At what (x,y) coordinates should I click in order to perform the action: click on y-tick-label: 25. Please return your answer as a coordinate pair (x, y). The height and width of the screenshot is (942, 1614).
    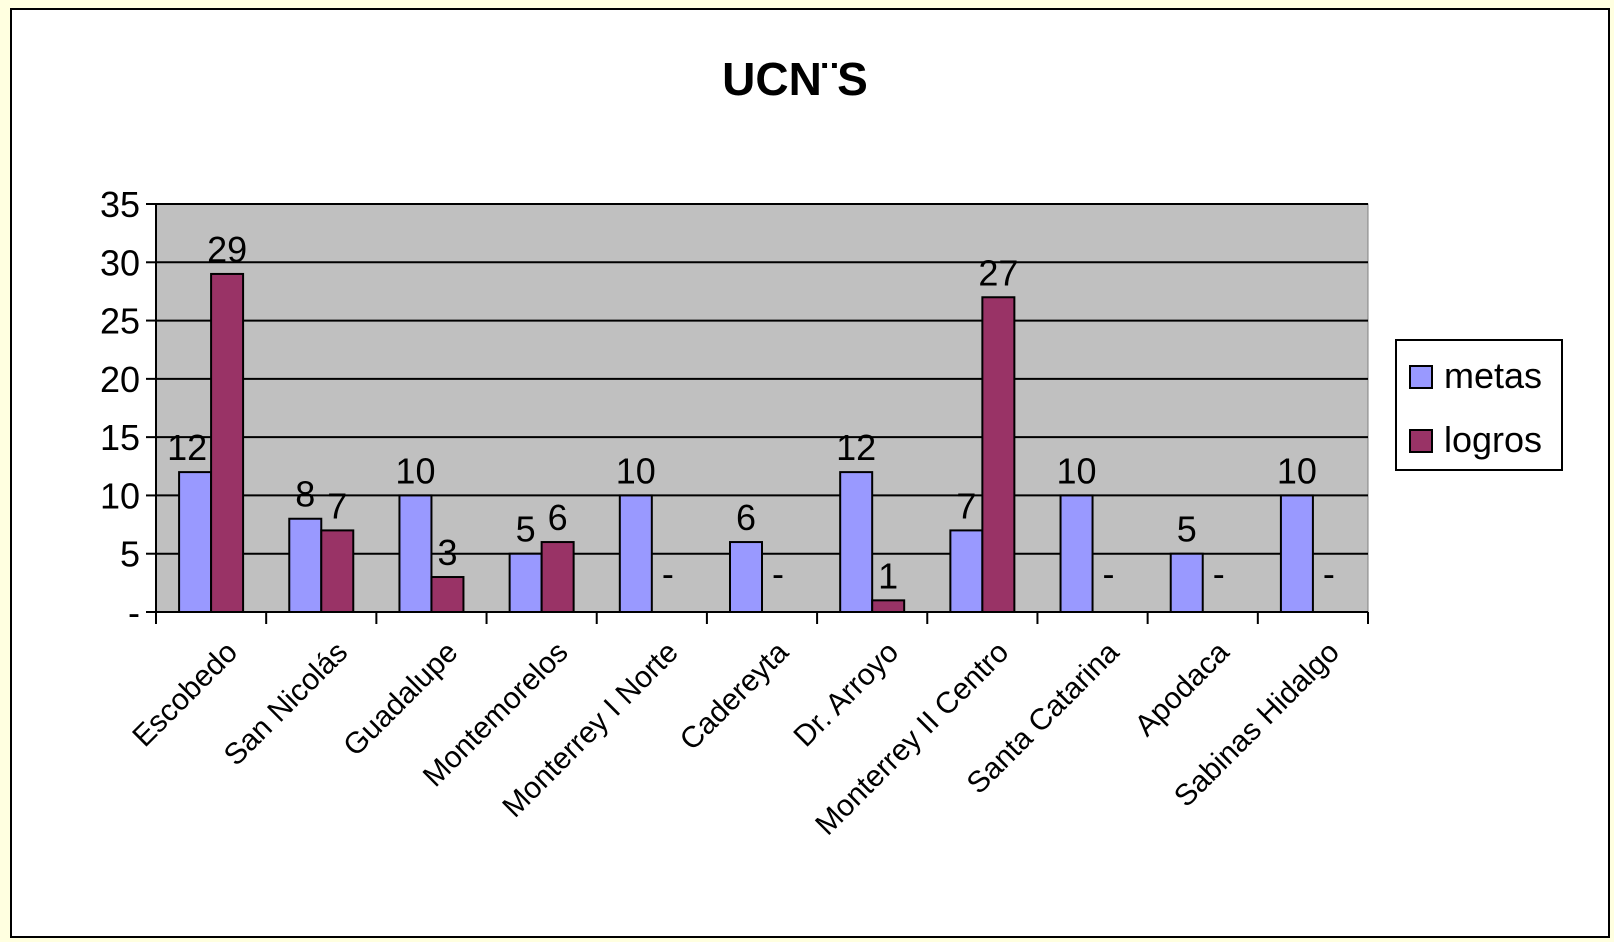
    Looking at the image, I should click on (120, 321).